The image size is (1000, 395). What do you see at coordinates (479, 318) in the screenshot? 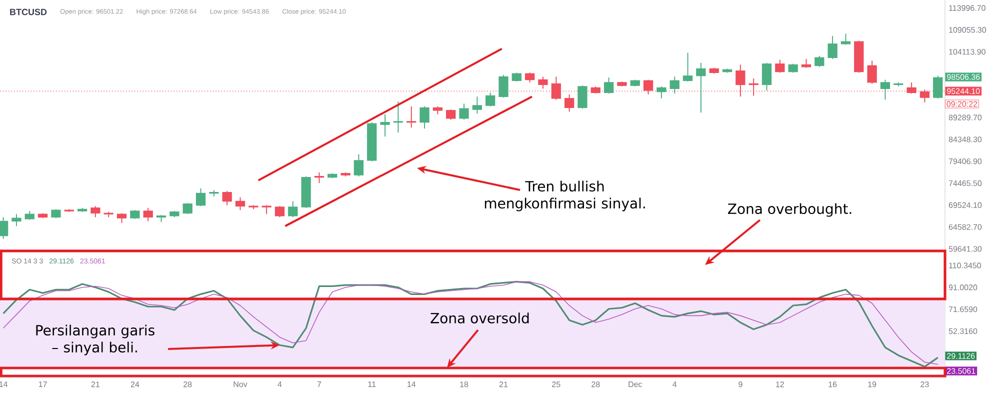
I see `annotation: Zona oversold` at bounding box center [479, 318].